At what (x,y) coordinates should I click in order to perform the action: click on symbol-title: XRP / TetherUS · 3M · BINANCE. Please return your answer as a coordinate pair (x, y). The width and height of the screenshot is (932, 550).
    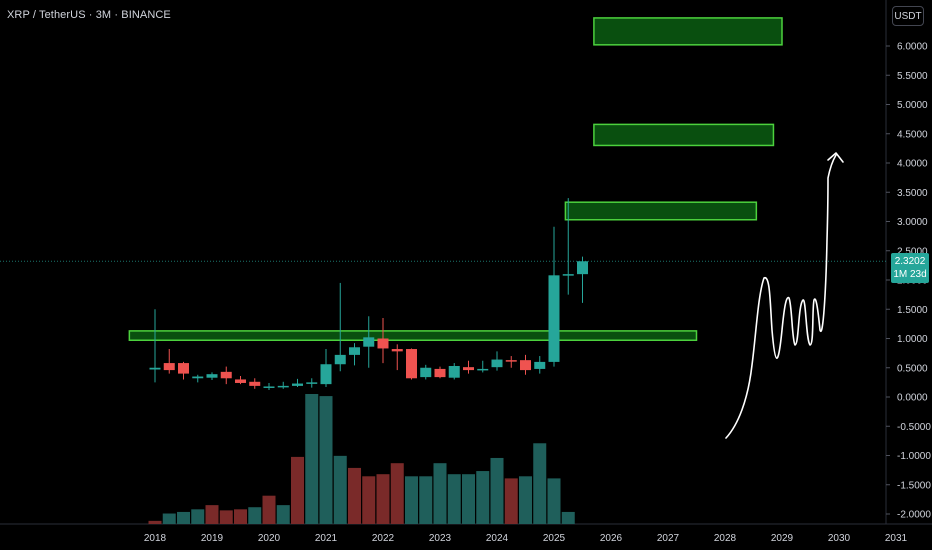
    Looking at the image, I should click on (89, 15).